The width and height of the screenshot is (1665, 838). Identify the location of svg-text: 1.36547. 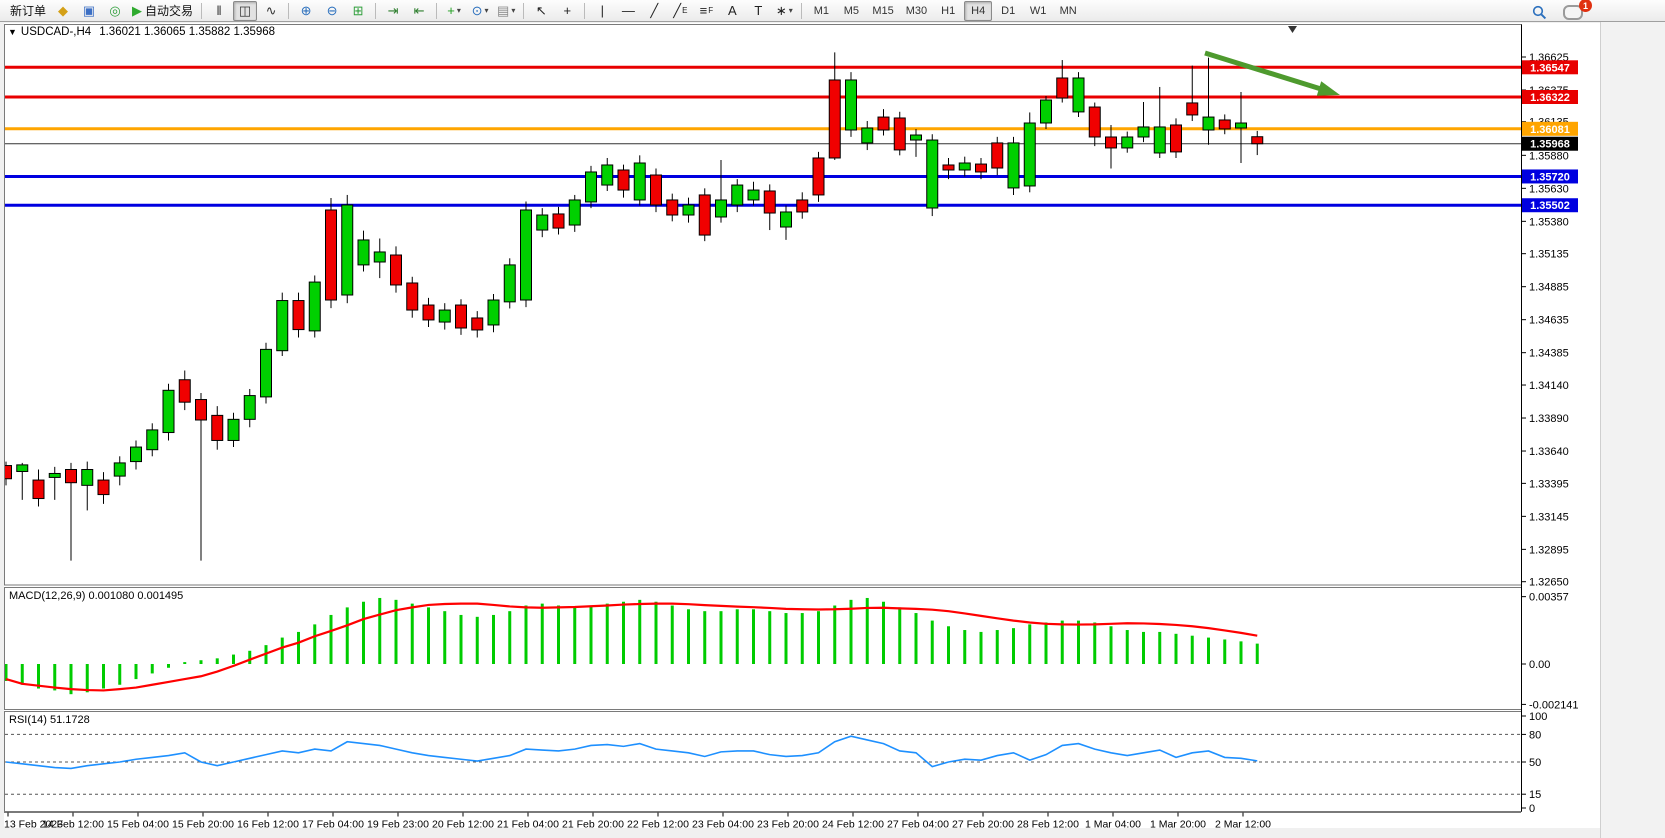
(1550, 68).